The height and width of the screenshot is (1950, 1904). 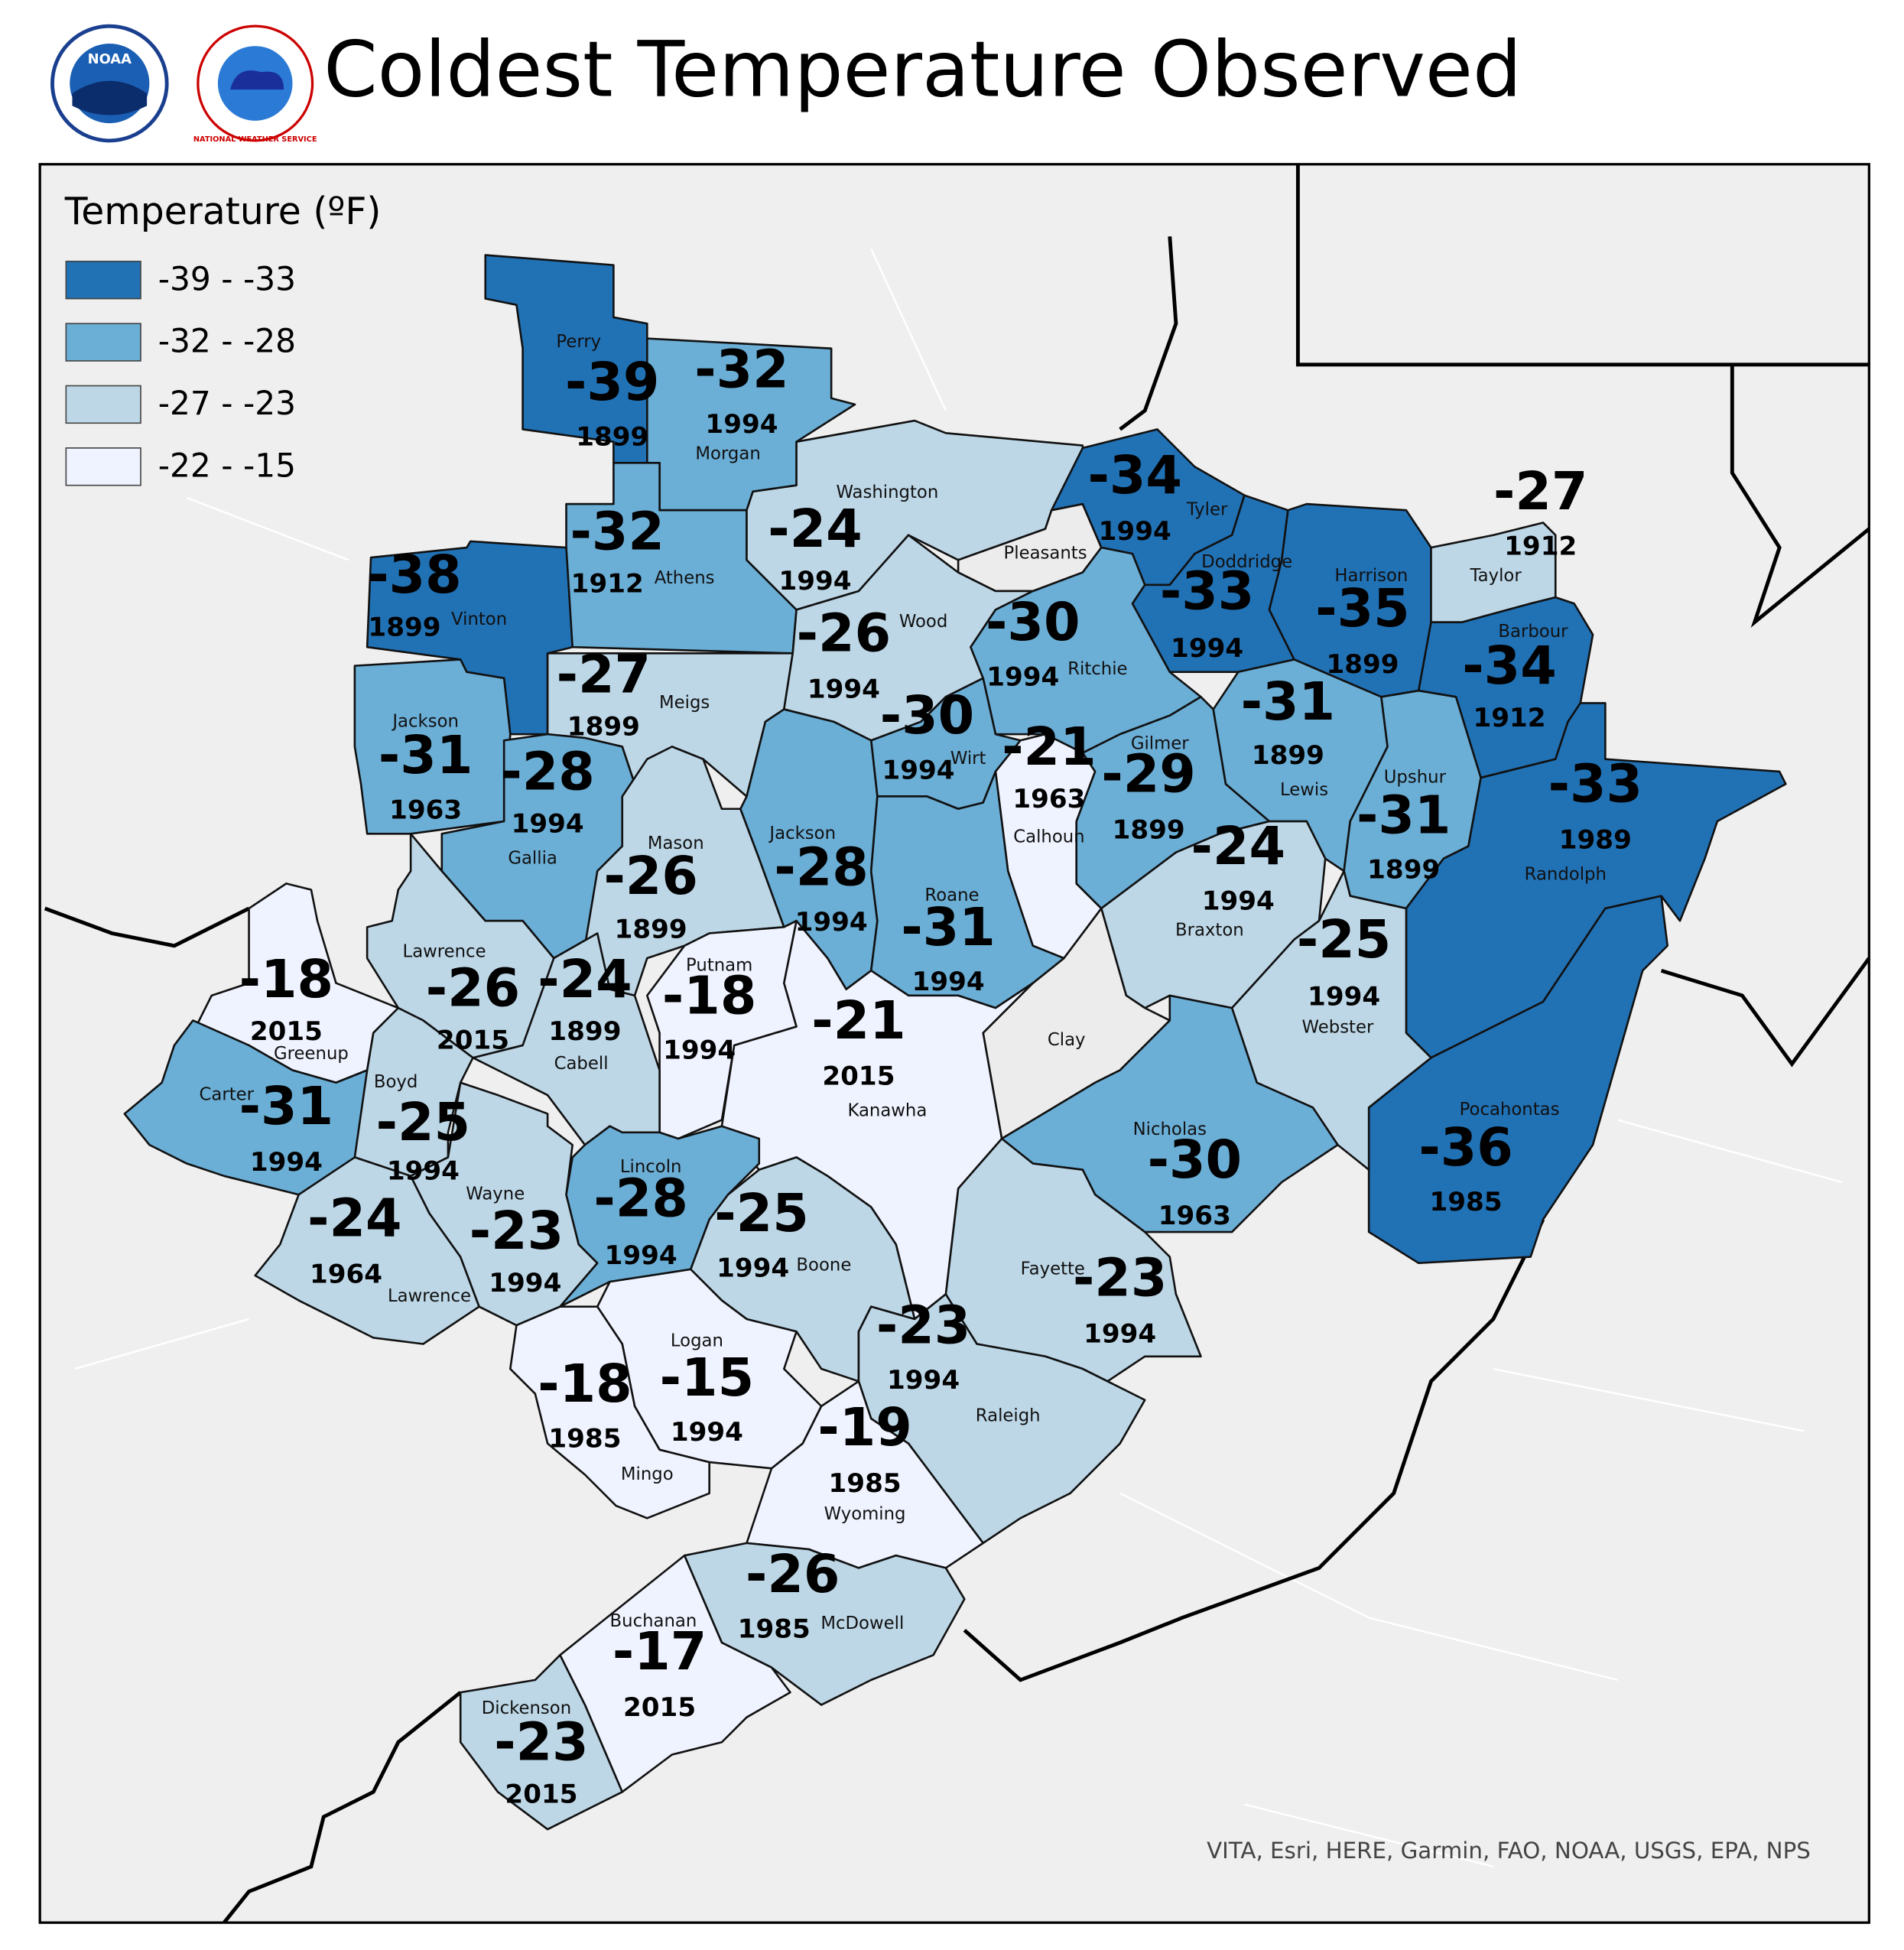 What do you see at coordinates (824, 1265) in the screenshot?
I see `county-name: Boone` at bounding box center [824, 1265].